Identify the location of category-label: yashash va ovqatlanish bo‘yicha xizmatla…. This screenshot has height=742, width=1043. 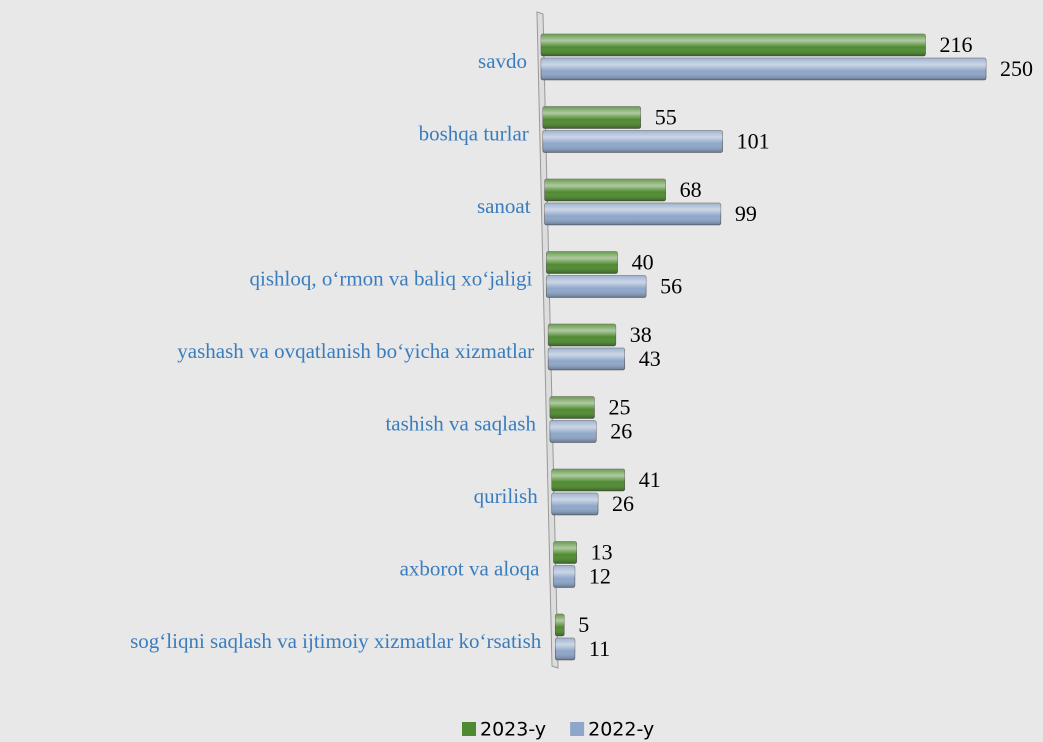
(355, 351).